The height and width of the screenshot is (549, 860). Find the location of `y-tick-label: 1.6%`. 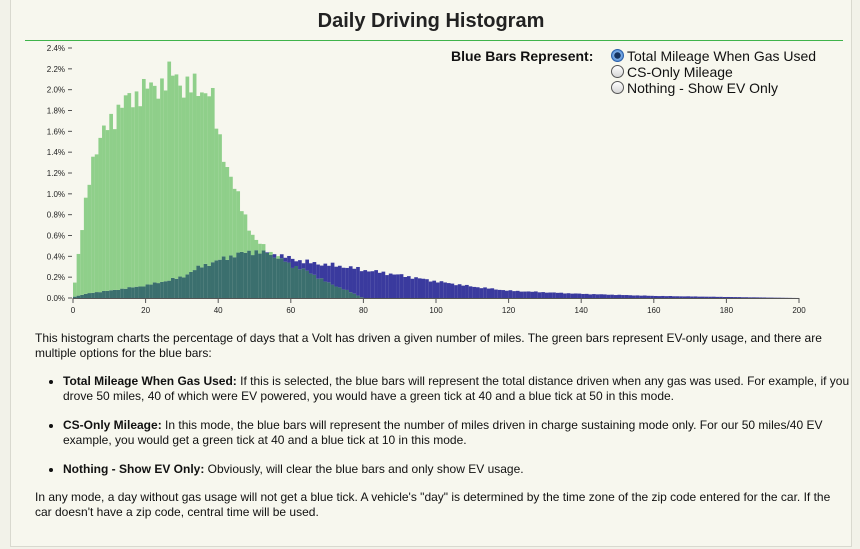

y-tick-label: 1.6% is located at coordinates (56, 131).